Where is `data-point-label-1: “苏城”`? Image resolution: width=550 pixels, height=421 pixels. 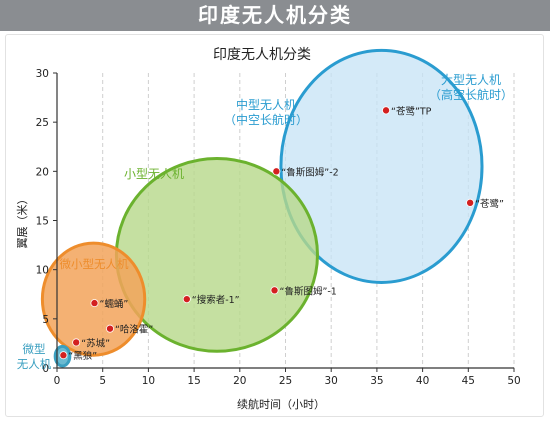 data-point-label-1: “苏城” is located at coordinates (95, 343).